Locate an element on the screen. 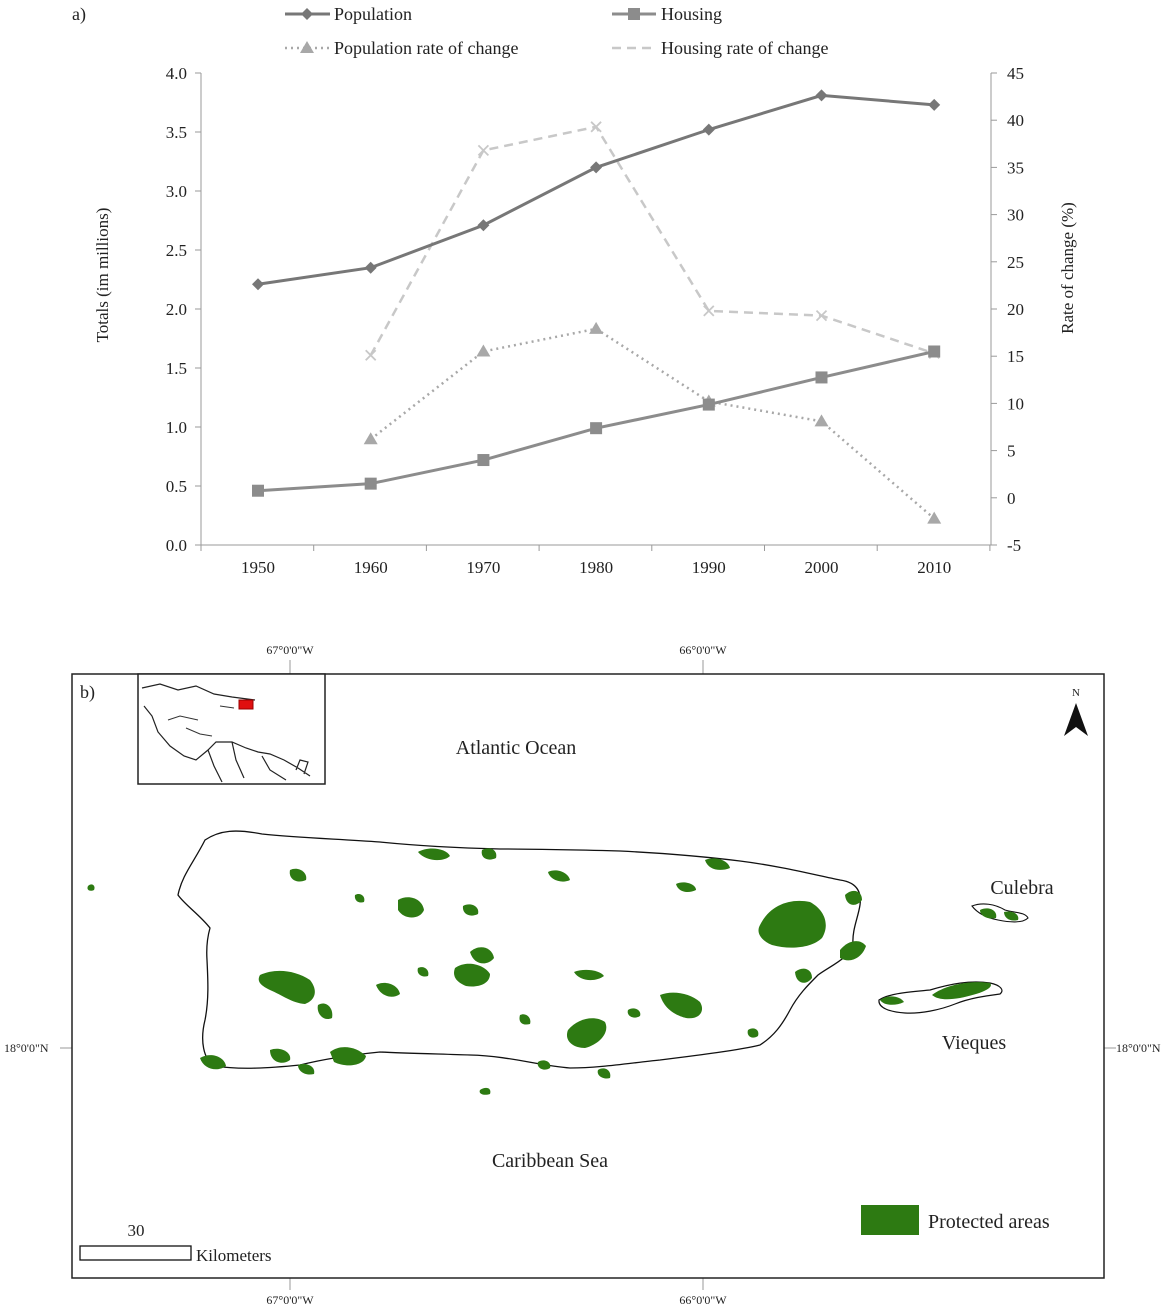 The width and height of the screenshot is (1172, 1309). series-population is located at coordinates (596, 190).